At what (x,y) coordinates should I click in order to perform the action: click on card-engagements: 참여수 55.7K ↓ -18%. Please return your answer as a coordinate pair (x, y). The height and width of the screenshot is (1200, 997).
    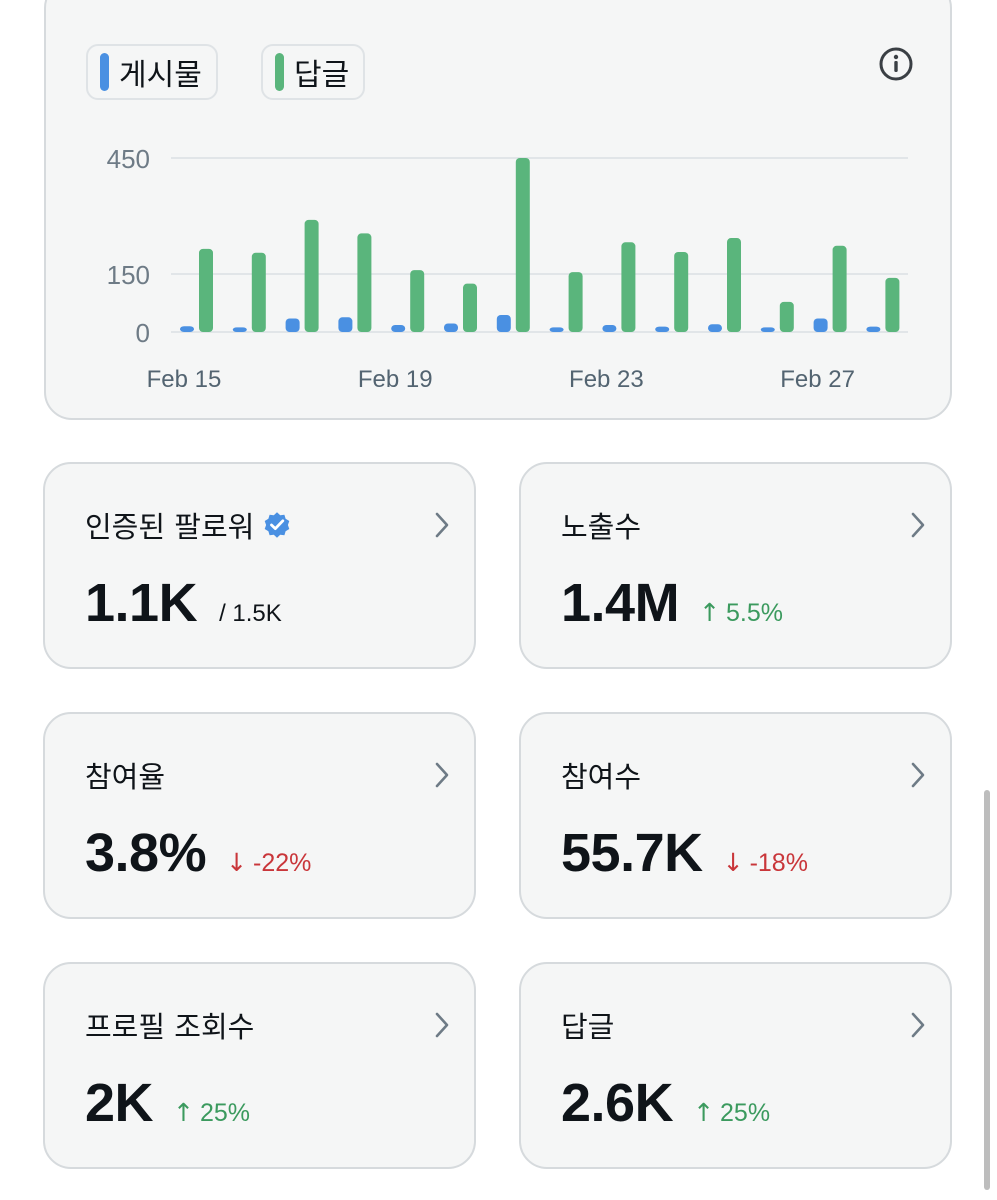
    Looking at the image, I should click on (735, 815).